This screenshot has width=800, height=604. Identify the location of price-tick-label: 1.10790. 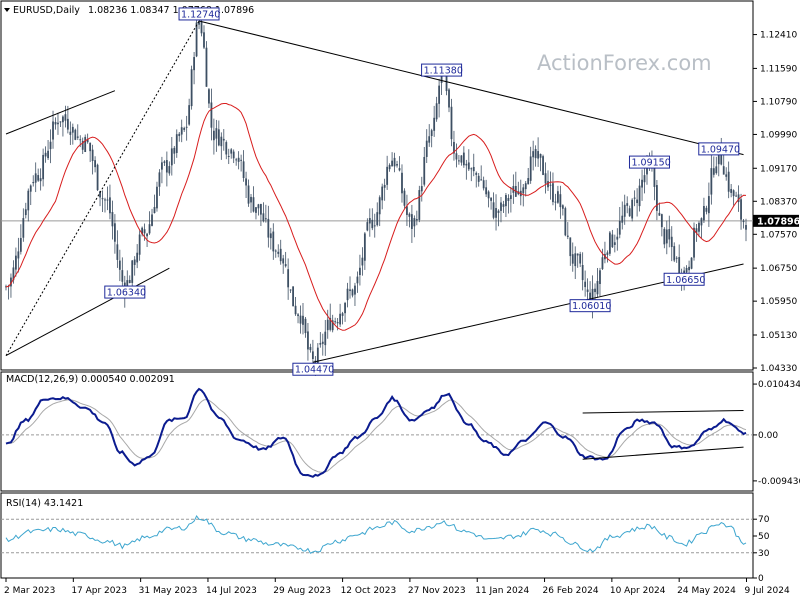
(778, 102).